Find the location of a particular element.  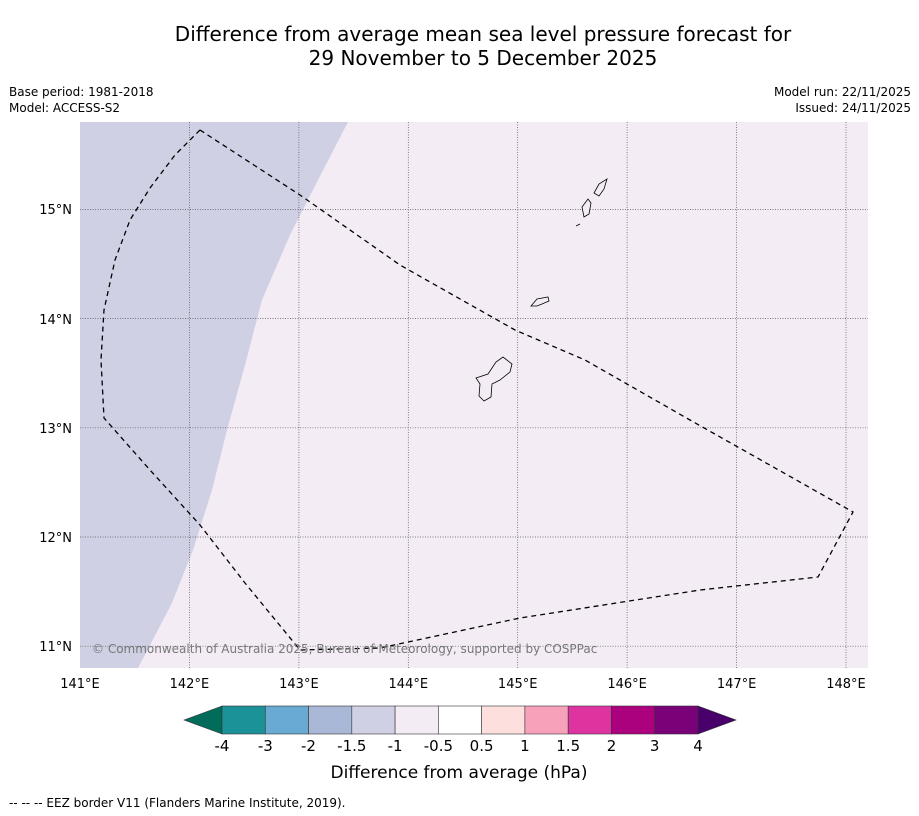

islands is located at coordinates (541, 290).